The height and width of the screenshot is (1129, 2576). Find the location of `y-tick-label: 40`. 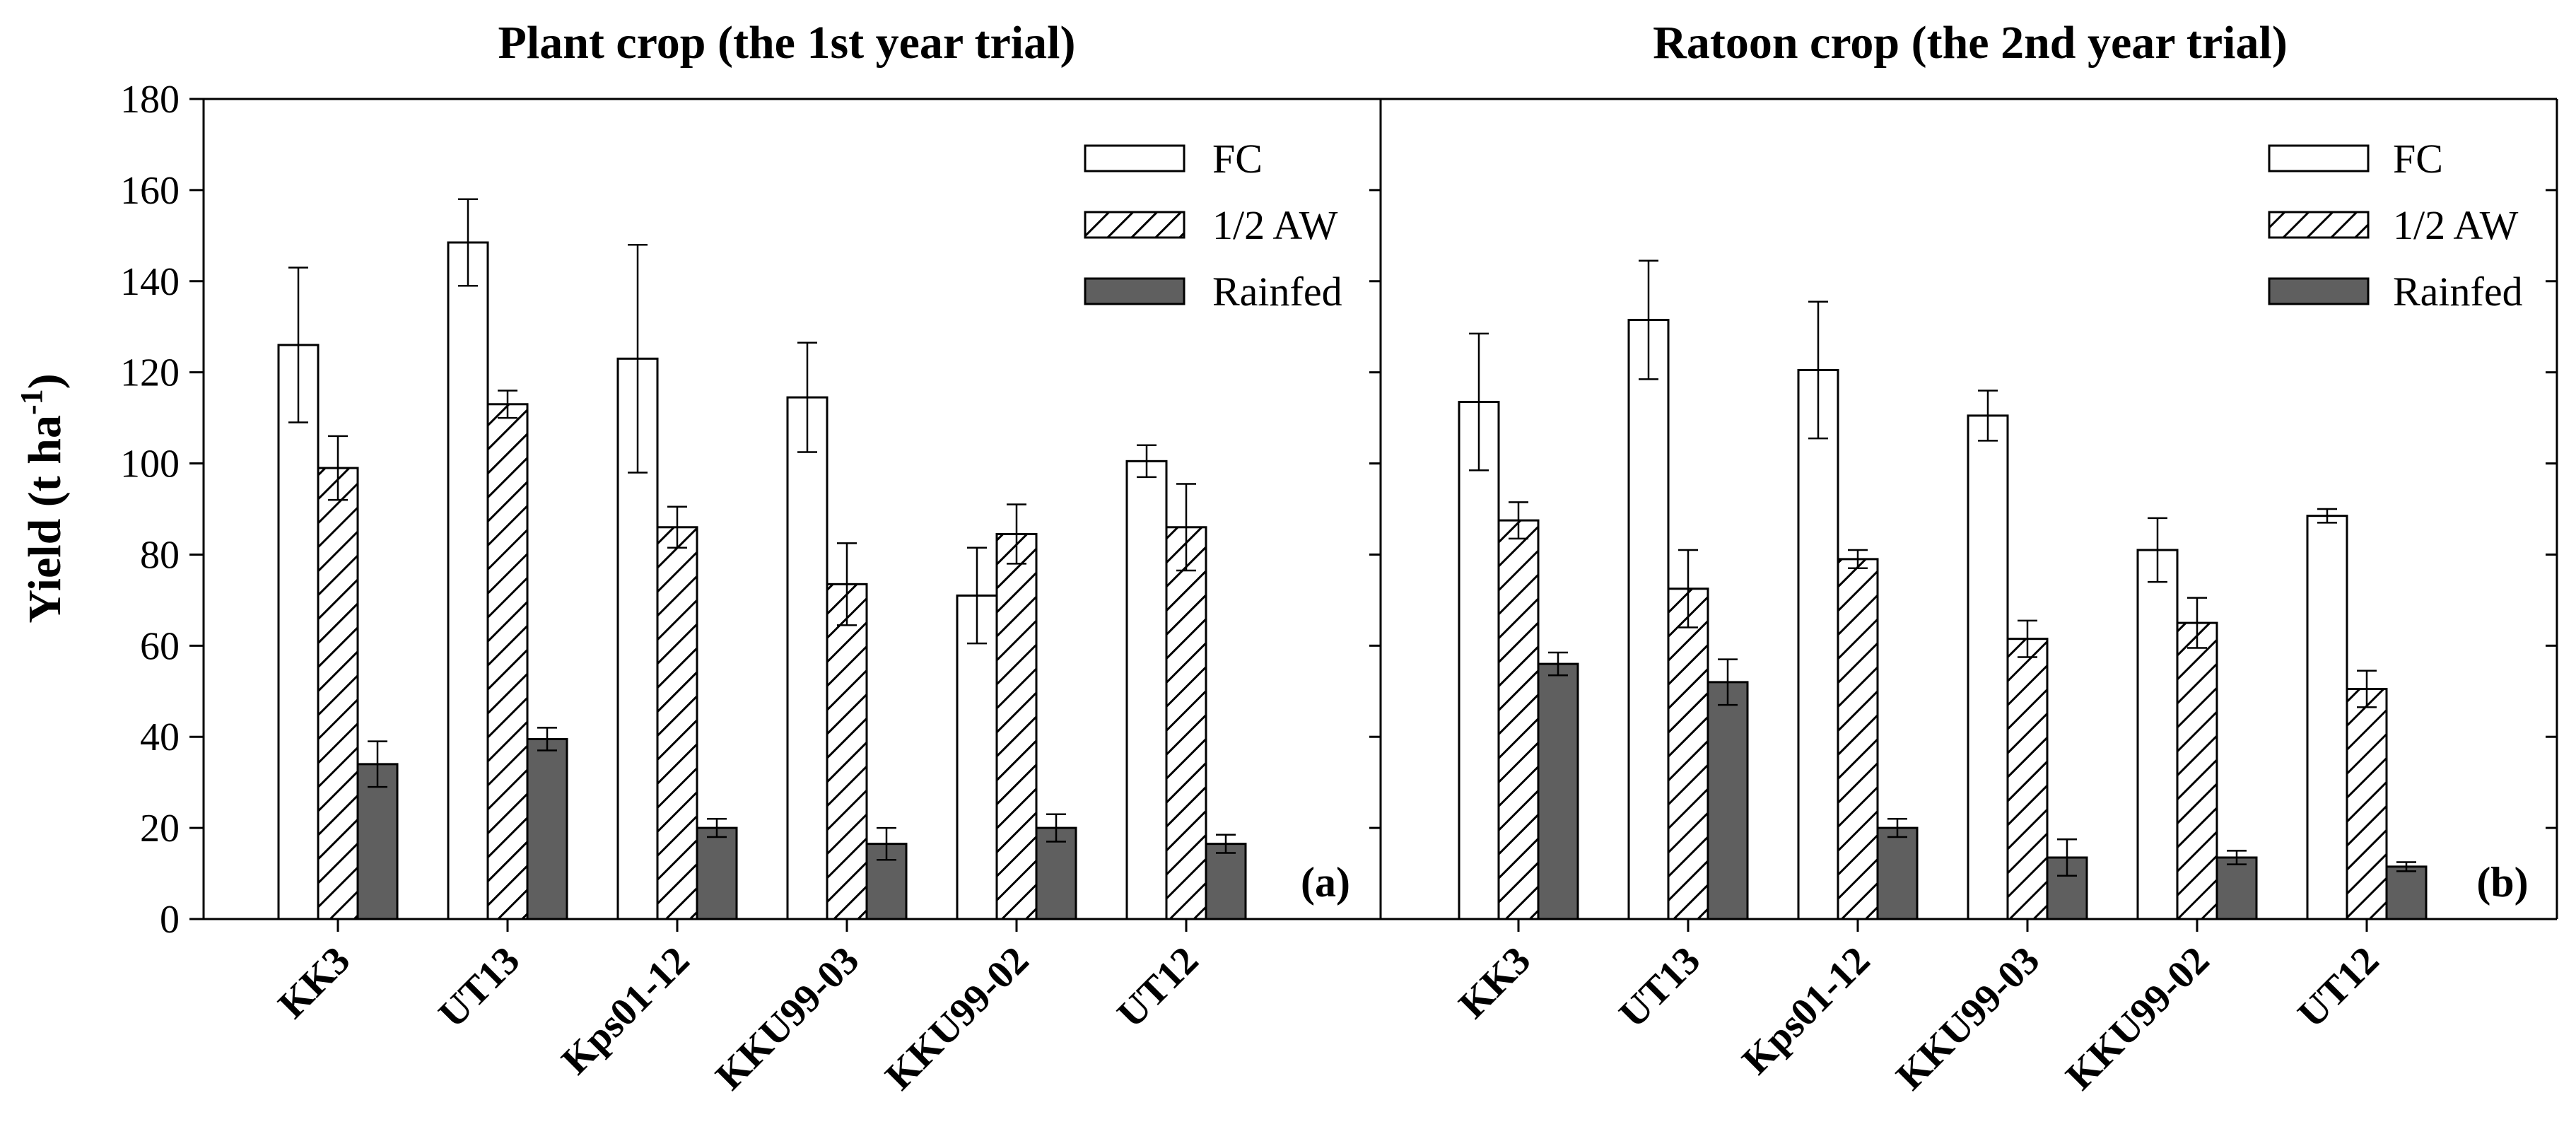

y-tick-label: 40 is located at coordinates (160, 737).